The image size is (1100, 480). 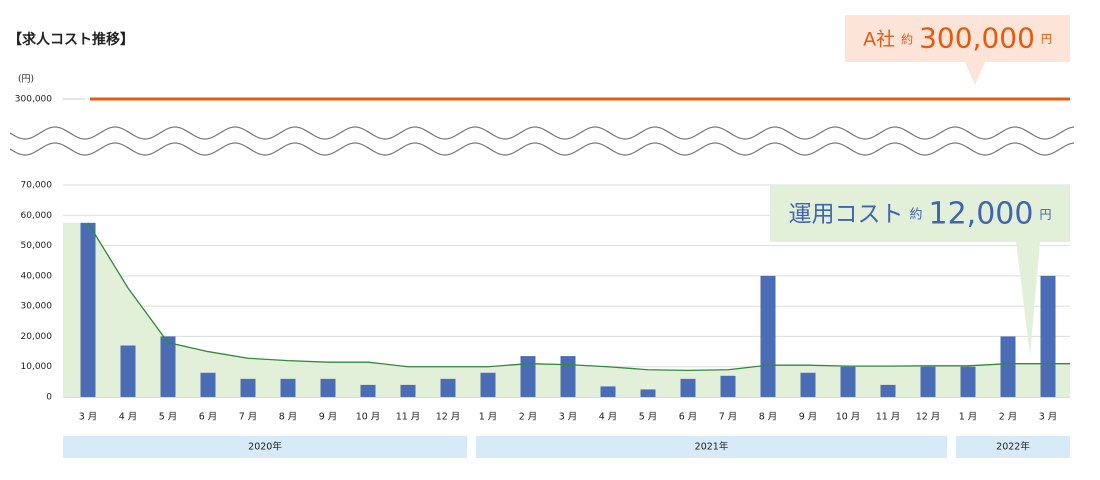 I want to click on y-tick-label: 50,000, so click(x=37, y=246).